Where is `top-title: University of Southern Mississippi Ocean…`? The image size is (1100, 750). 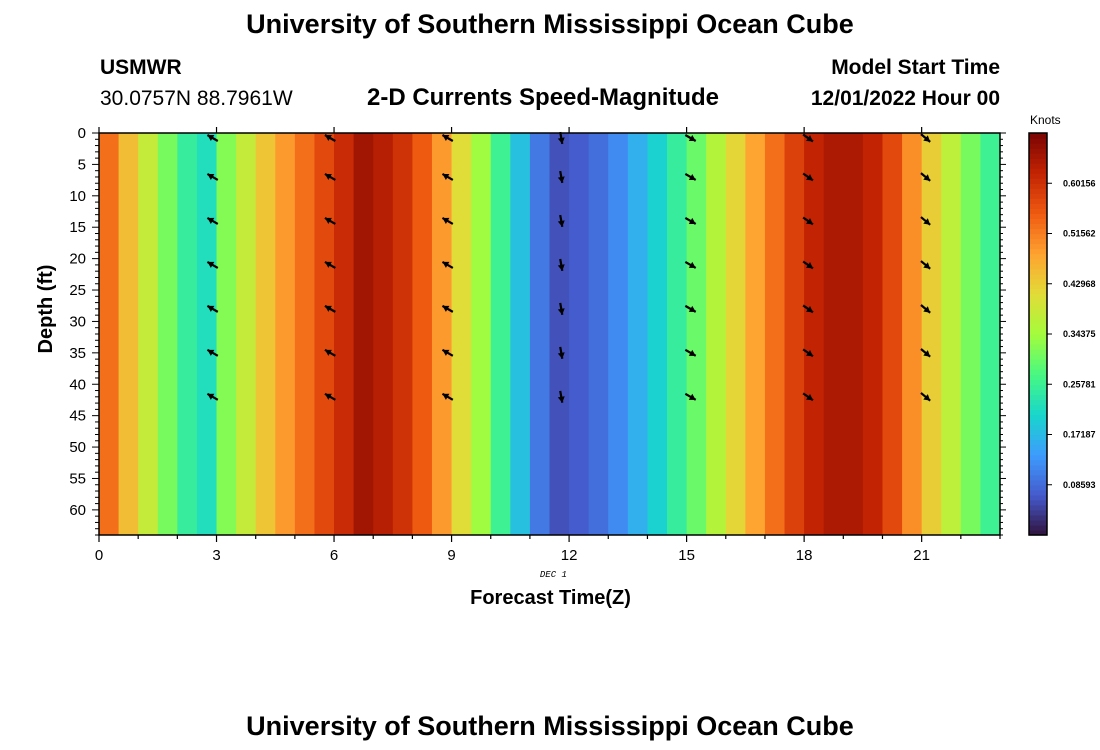 top-title: University of Southern Mississippi Ocean… is located at coordinates (550, 24).